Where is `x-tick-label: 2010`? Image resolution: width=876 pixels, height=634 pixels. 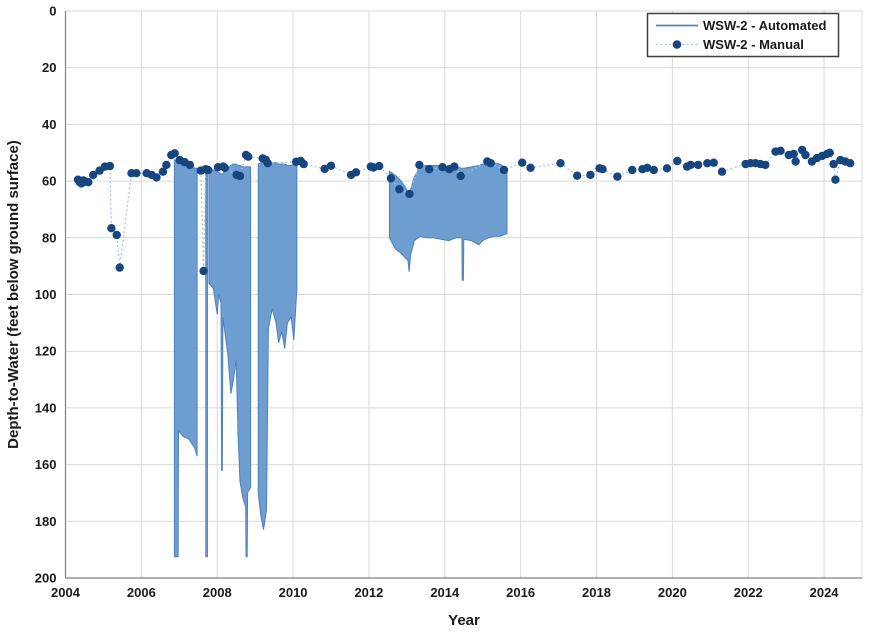
x-tick-label: 2010 is located at coordinates (293, 592).